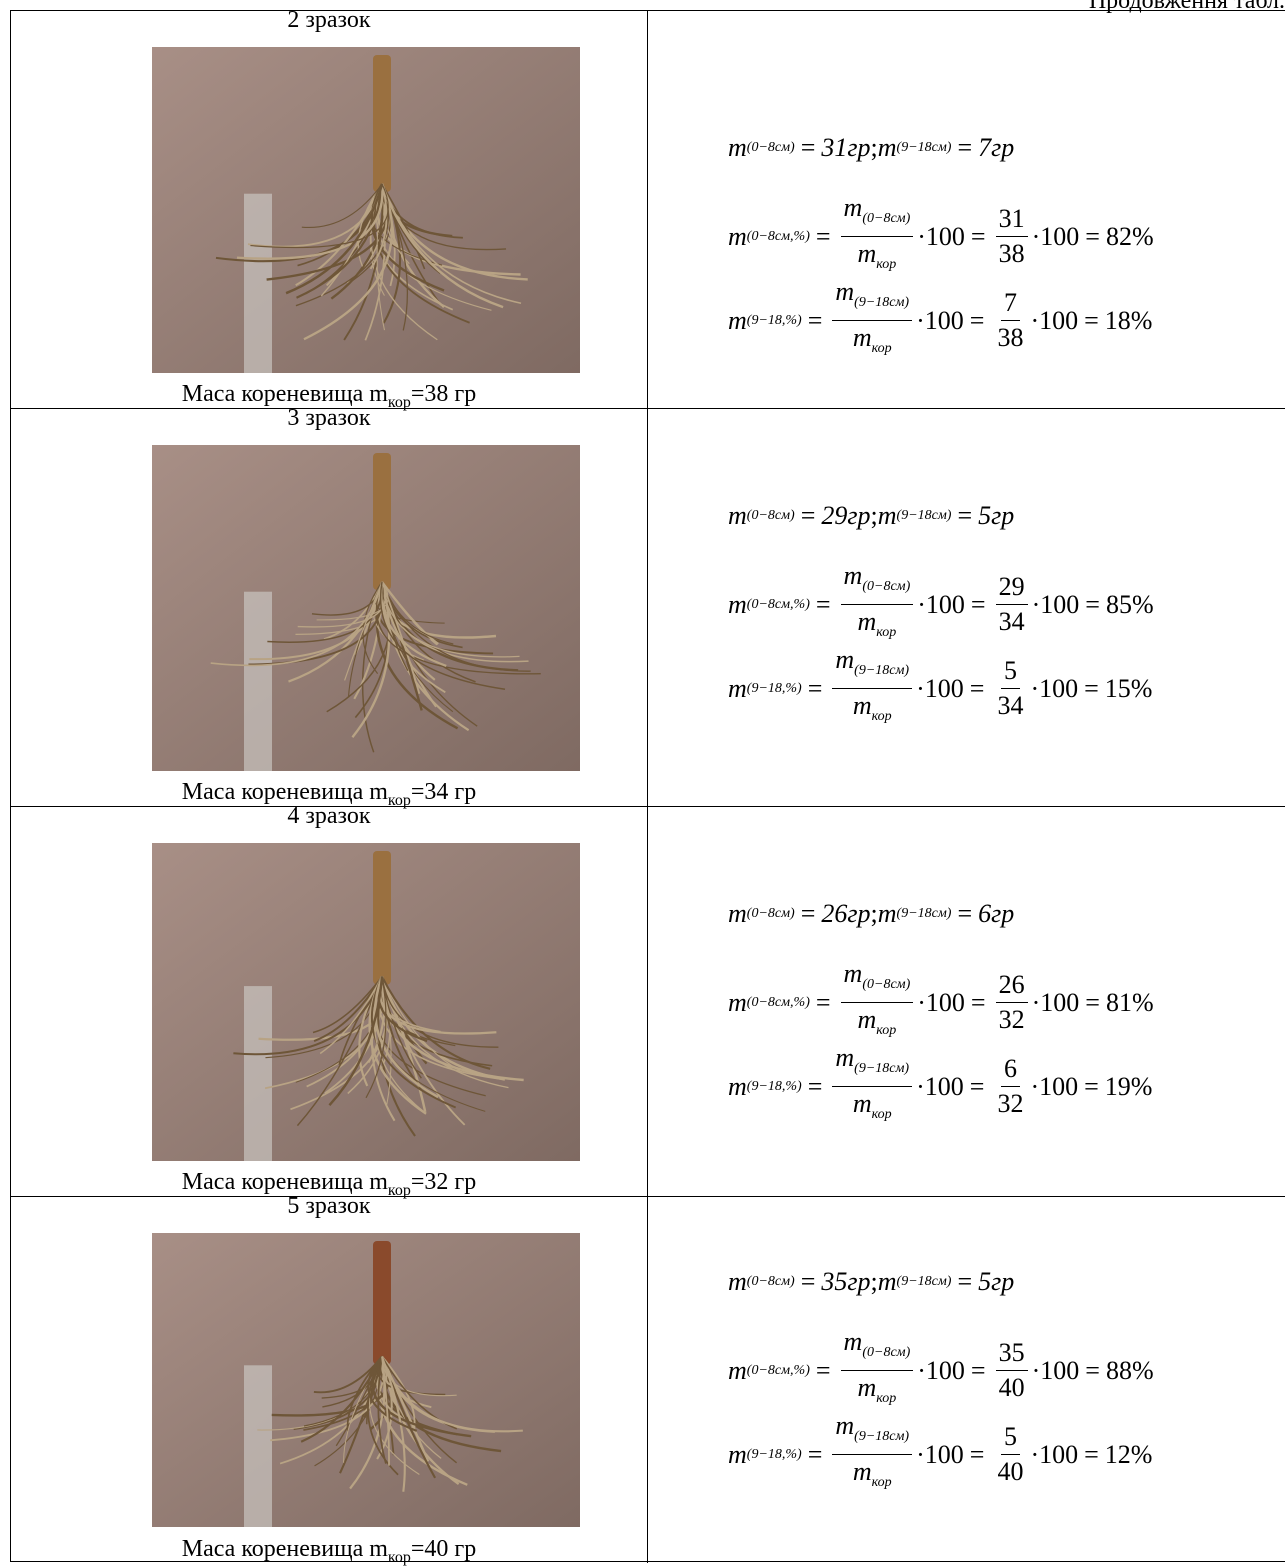 The width and height of the screenshot is (1285, 1567). I want to click on sample-cell: 4 зразок Маса кореневища mкор=32 гр, so click(329, 1001).